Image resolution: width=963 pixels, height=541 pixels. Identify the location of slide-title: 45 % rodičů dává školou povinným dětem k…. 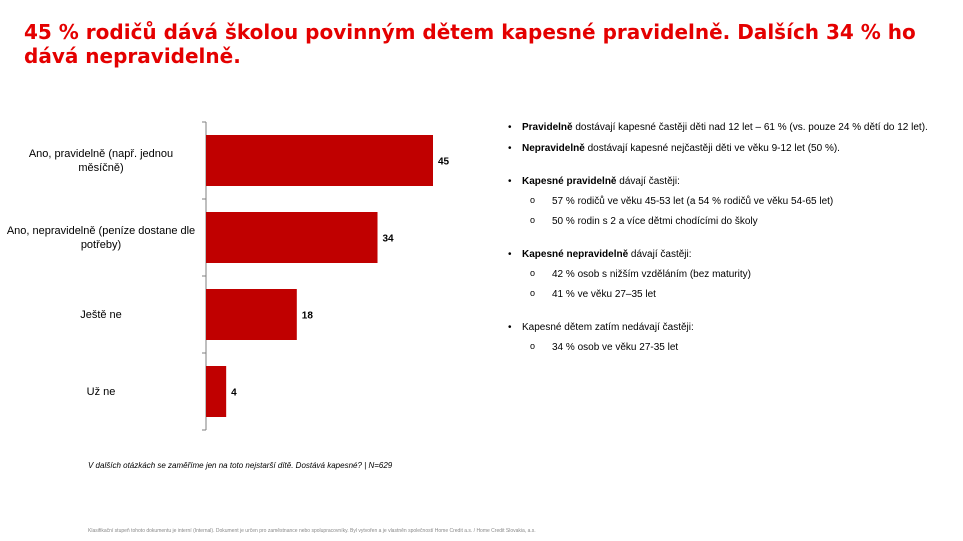
(470, 44).